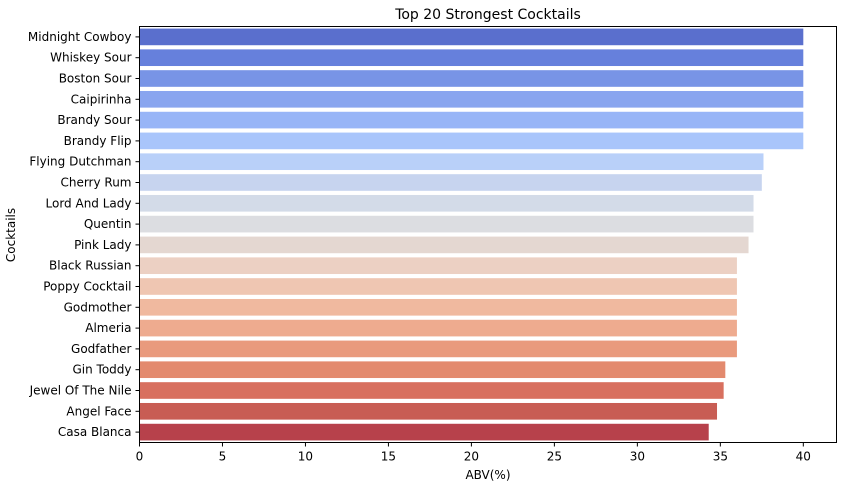 The image size is (842, 488). I want to click on y-tick-label: Casa Blanca, so click(95, 432).